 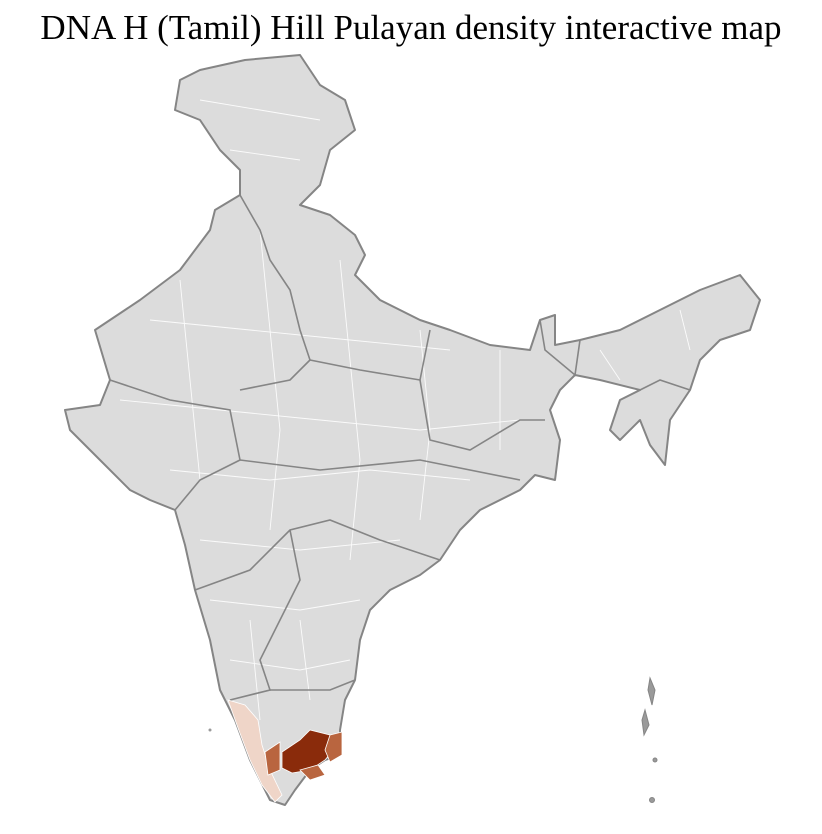 What do you see at coordinates (312, 772) in the screenshot?
I see `tn-south-mid-density` at bounding box center [312, 772].